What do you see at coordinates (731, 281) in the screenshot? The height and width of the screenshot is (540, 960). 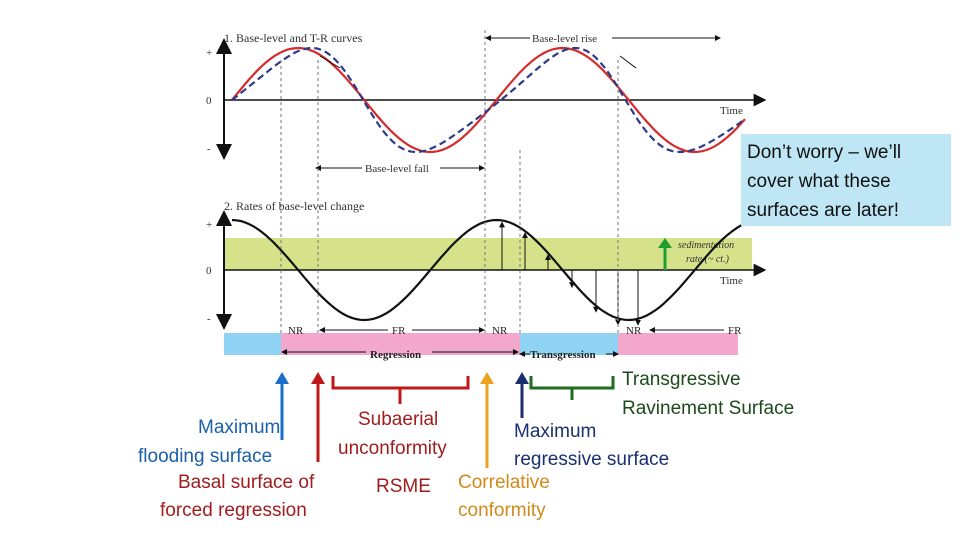 I see `panel2-time-label: Time` at bounding box center [731, 281].